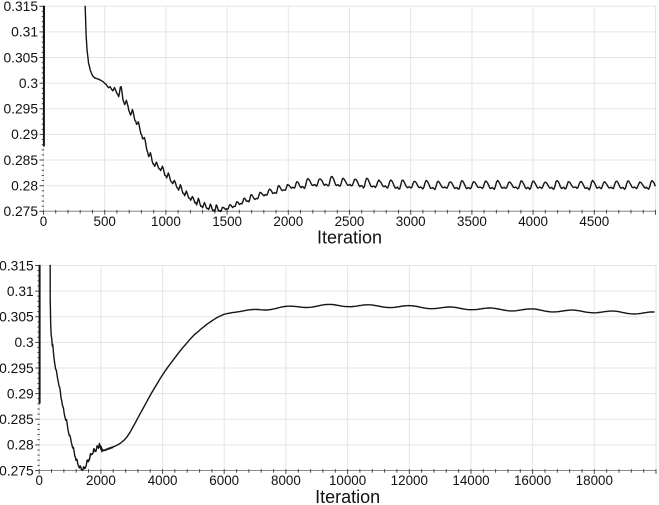  I want to click on svg-text: 2500, so click(350, 221).